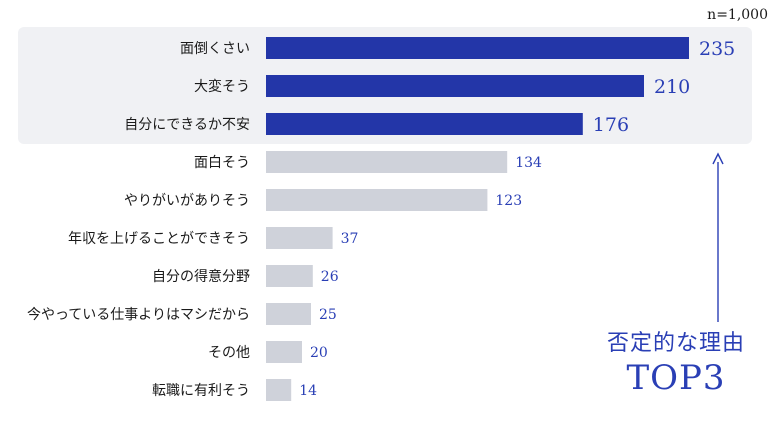 This screenshot has height=424, width=784. I want to click on value-label: 26, so click(330, 277).